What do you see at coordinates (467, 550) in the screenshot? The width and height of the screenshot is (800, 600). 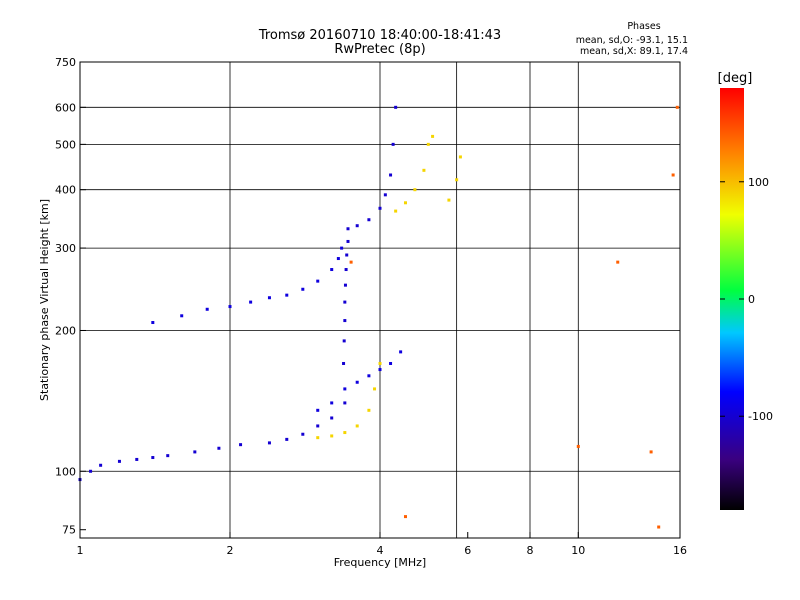 I see `x-tick-label: 6` at bounding box center [467, 550].